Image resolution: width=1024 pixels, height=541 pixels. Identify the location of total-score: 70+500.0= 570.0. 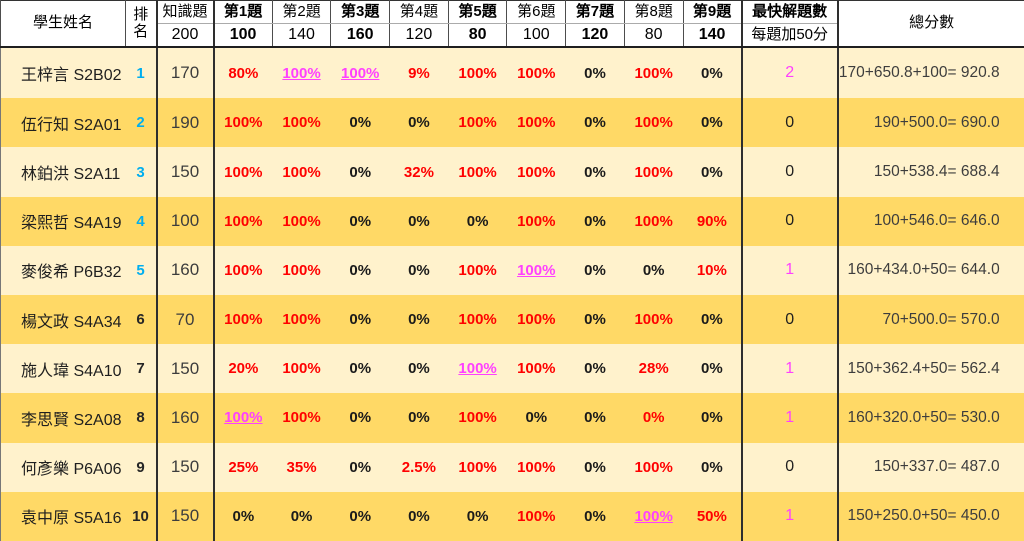
(930, 319).